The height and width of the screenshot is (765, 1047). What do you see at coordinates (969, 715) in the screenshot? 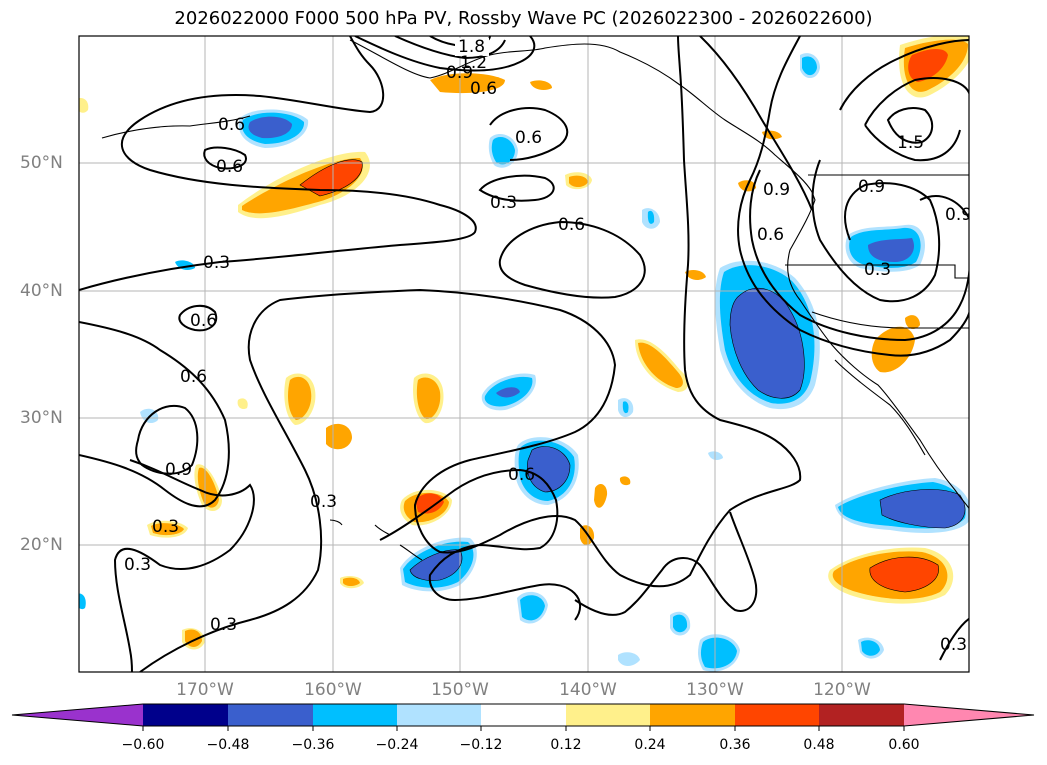
I see `colorbar-segment-extend-high` at bounding box center [969, 715].